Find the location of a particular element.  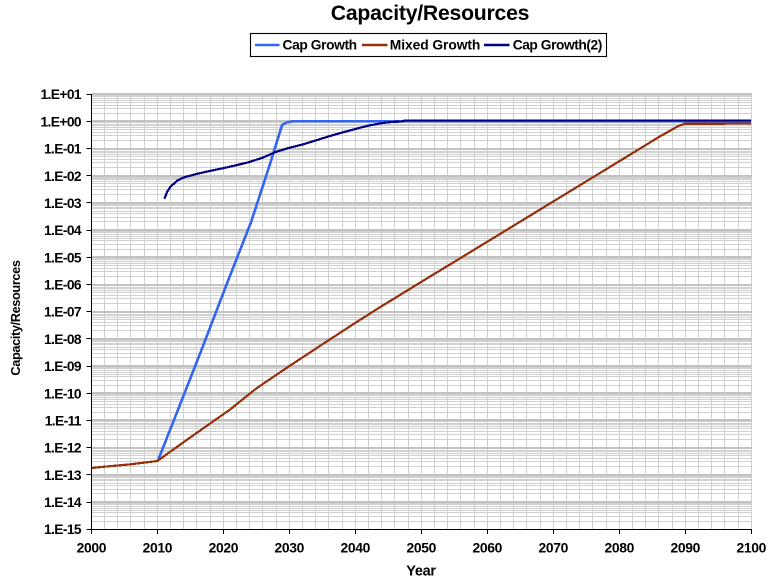

svg-text: Year is located at coordinates (421, 571).